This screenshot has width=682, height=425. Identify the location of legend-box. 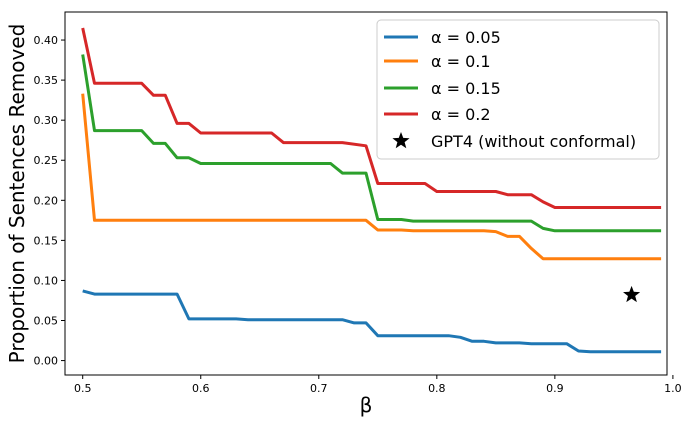
(518, 89).